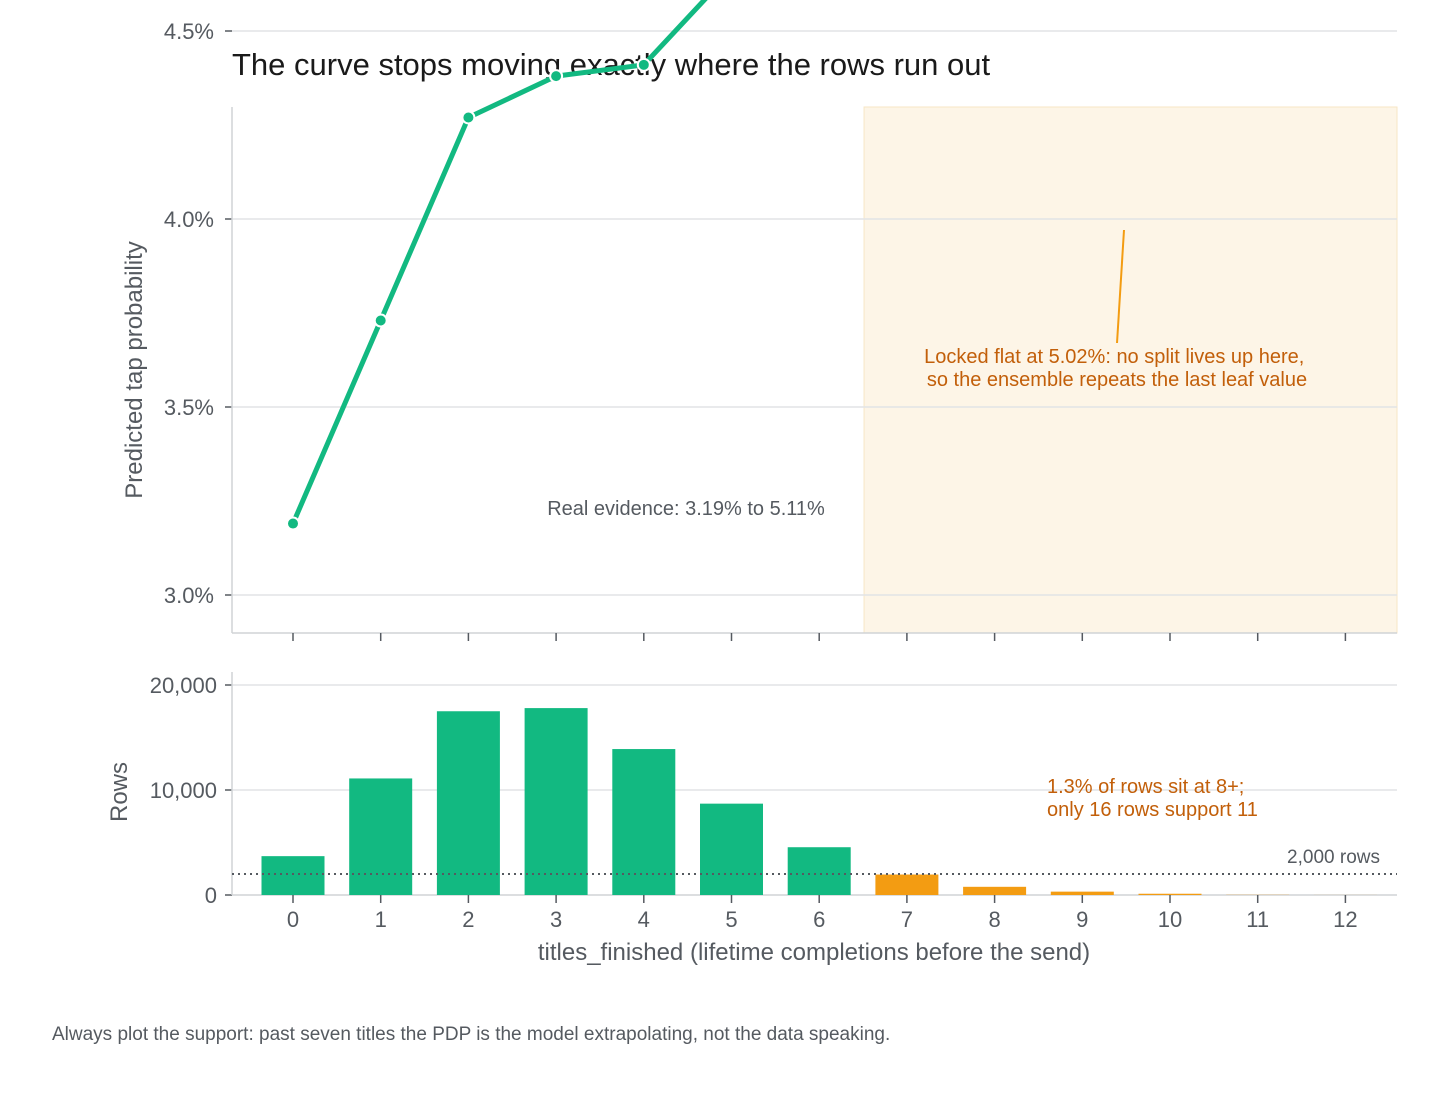  Describe the element at coordinates (293, 919) in the screenshot. I see `support-x-tick-label: 0` at that location.